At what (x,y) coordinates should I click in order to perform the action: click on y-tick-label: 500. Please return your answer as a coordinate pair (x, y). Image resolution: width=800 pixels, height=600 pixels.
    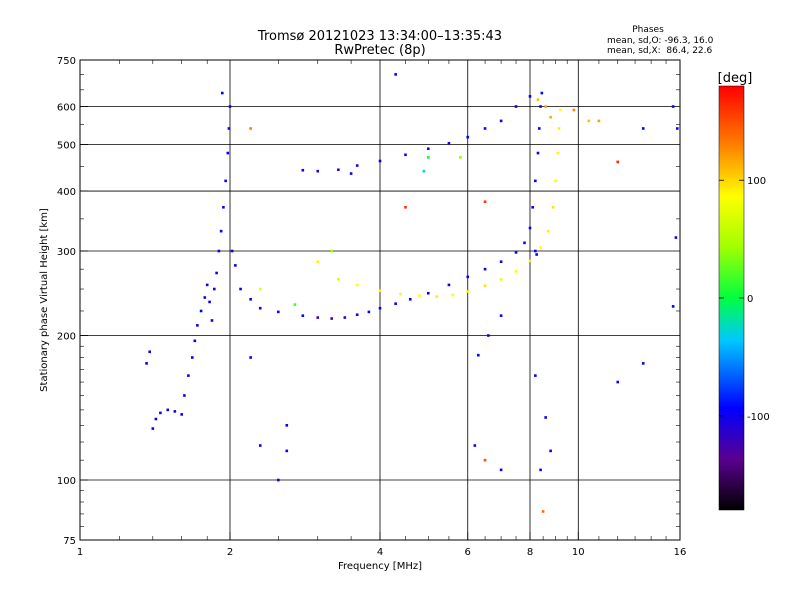
    Looking at the image, I should click on (66, 146).